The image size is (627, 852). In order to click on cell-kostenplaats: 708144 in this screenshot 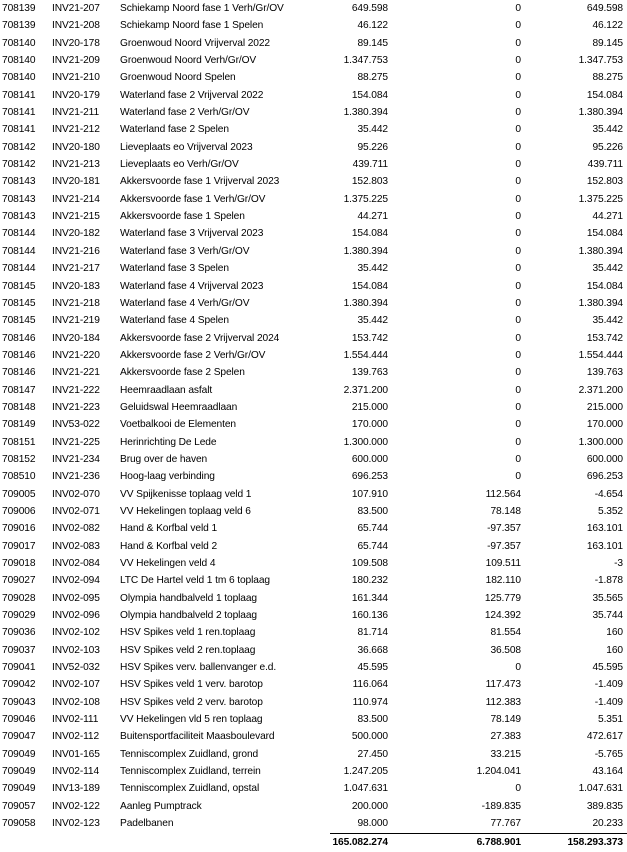, I will do `click(19, 251)`.